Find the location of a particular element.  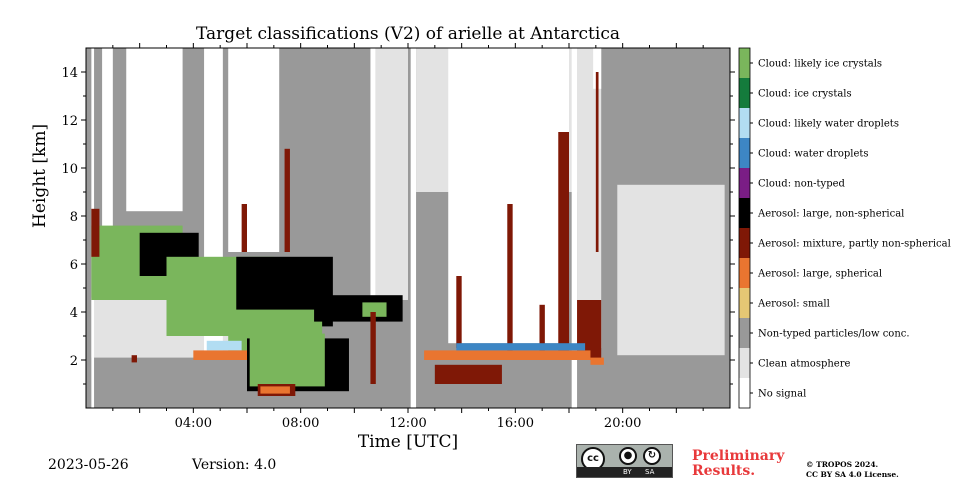

y-tick-label: 2 is located at coordinates (74, 361).